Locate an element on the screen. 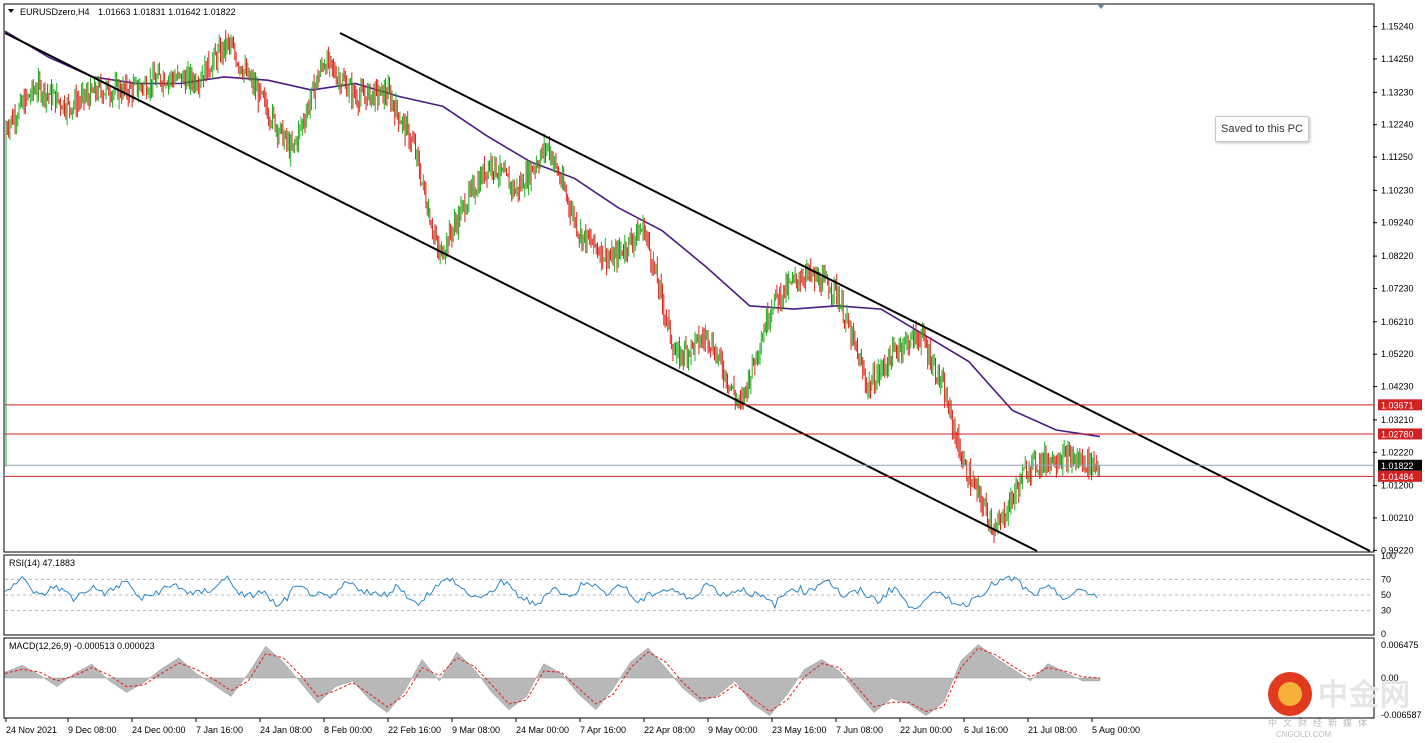  price-tick-label: 1.07230 is located at coordinates (1397, 288).